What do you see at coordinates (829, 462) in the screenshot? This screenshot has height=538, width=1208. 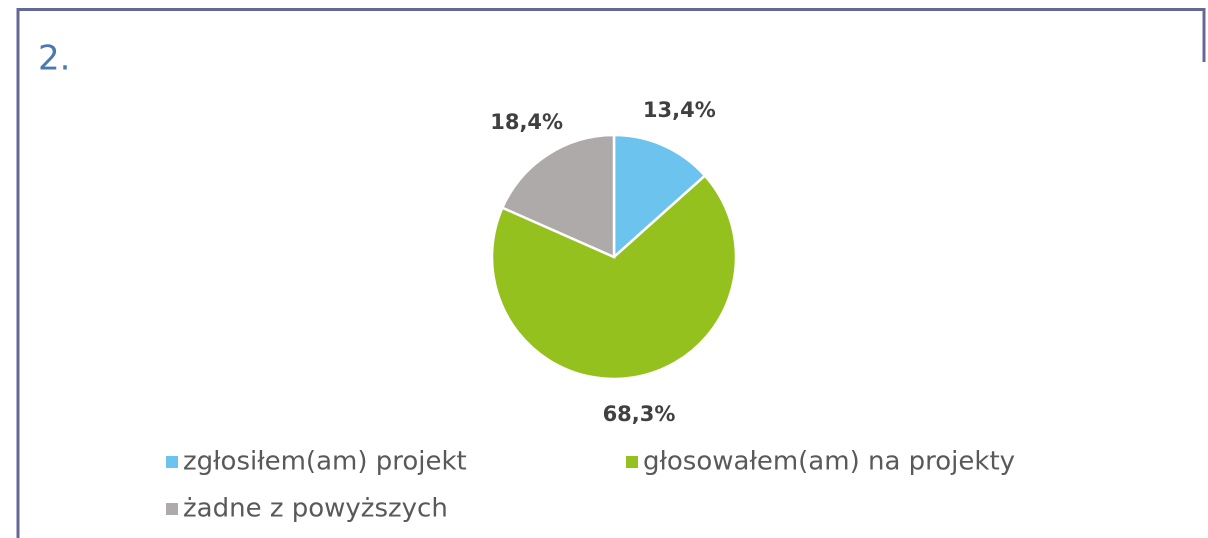 I see `legend-label: głosowałem(am) na projekty` at bounding box center [829, 462].